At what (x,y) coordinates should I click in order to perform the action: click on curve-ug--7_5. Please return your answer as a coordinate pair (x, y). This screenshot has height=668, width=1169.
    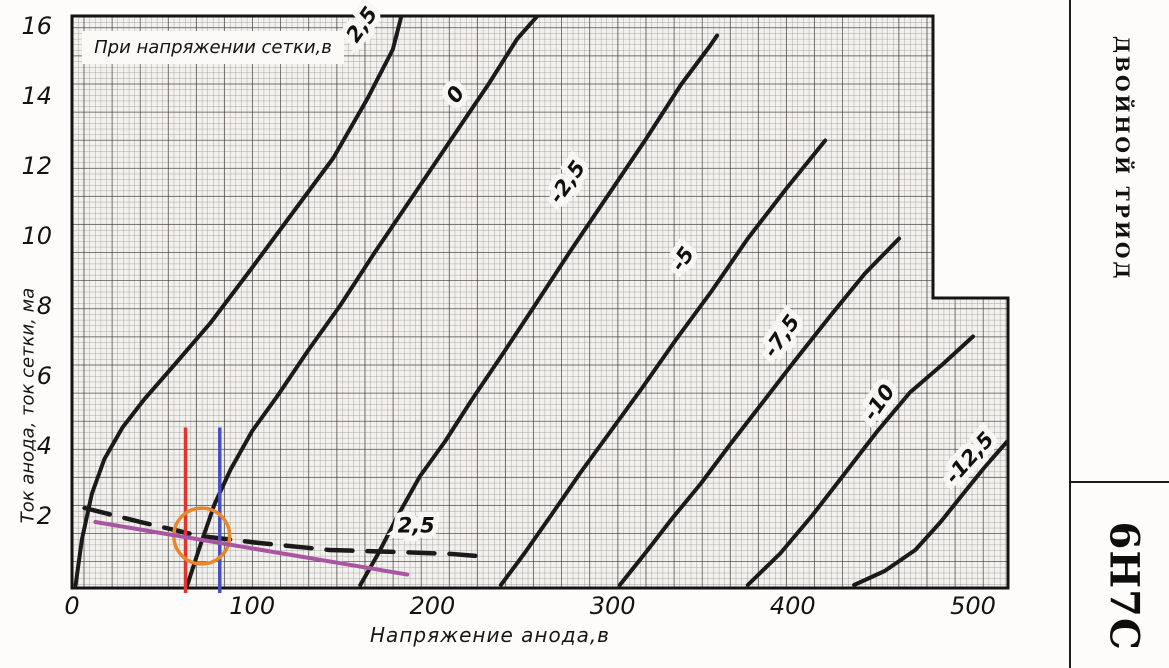
    Looking at the image, I should click on (759, 411).